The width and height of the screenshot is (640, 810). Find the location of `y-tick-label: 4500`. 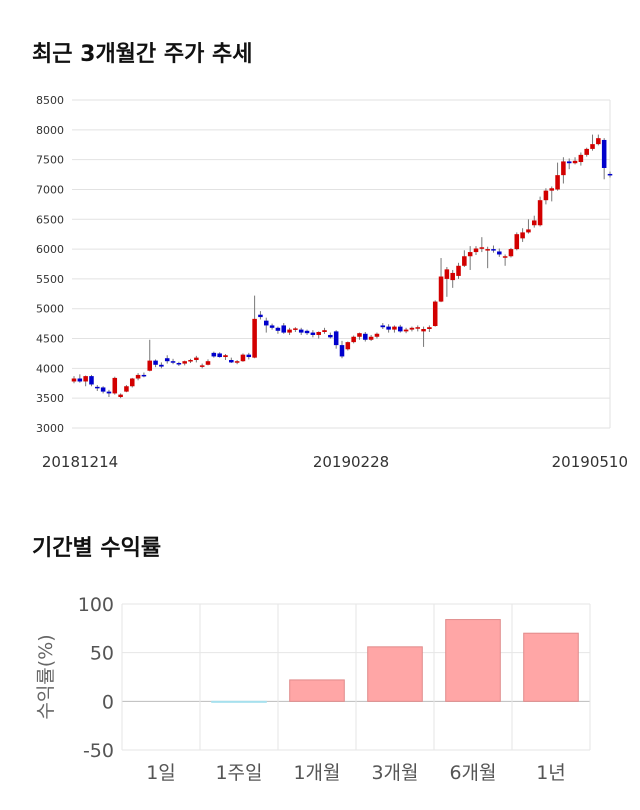

y-tick-label: 4500 is located at coordinates (50, 339).